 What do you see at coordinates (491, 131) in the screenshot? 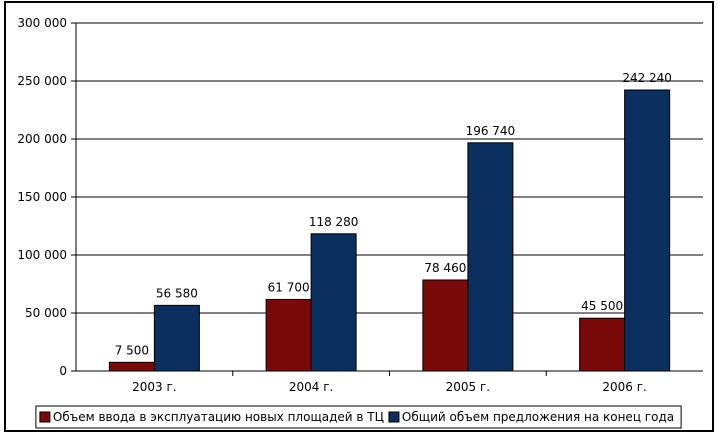
I see `data-label: 196 740` at bounding box center [491, 131].